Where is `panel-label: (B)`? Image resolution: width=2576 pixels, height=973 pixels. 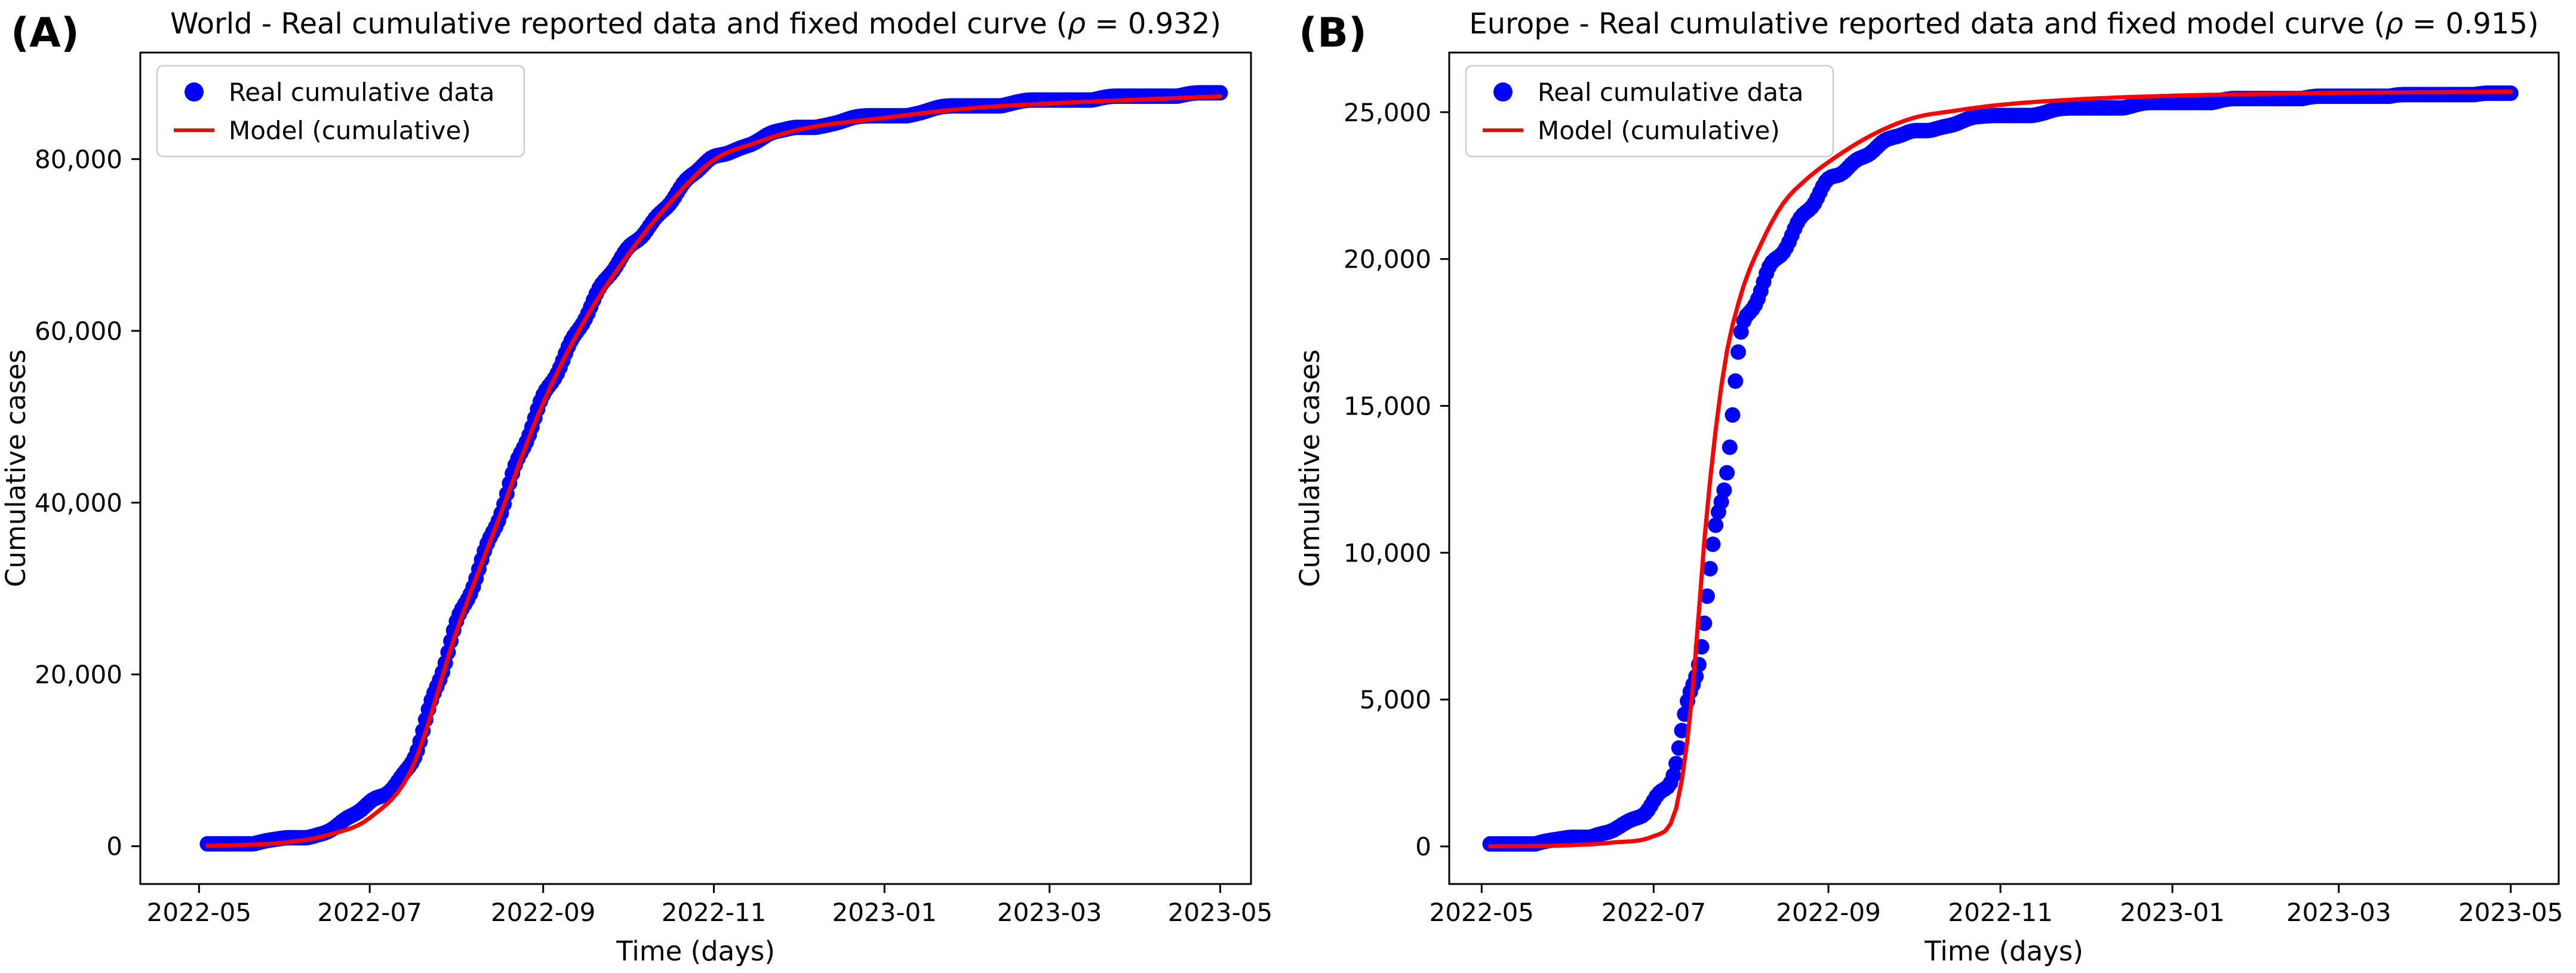
panel-label: (B) is located at coordinates (1333, 33).